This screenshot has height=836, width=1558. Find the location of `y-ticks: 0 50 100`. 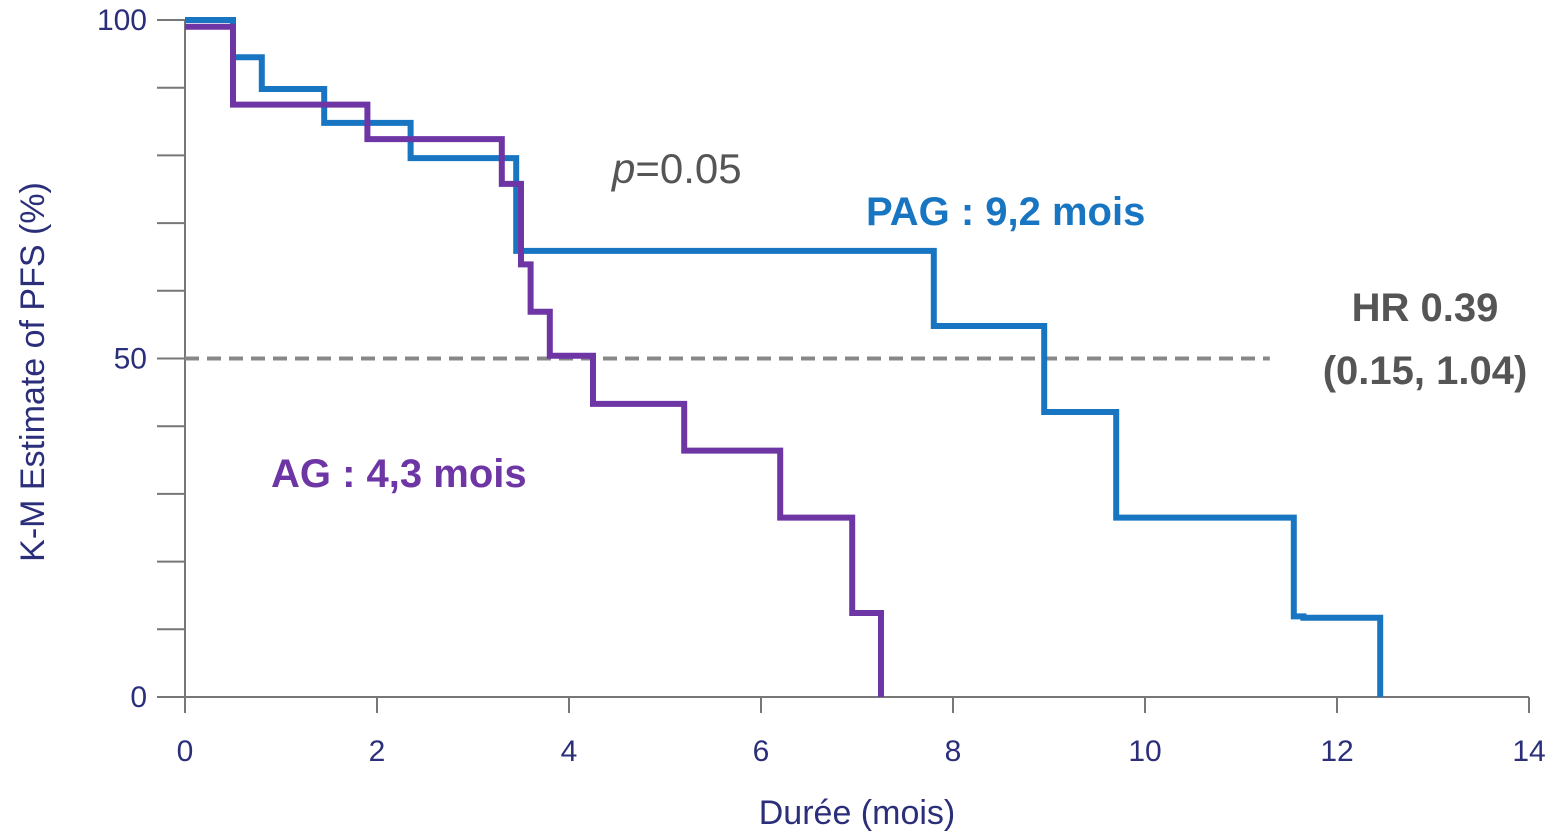

y-ticks: 0 50 100 is located at coordinates (141, 359).